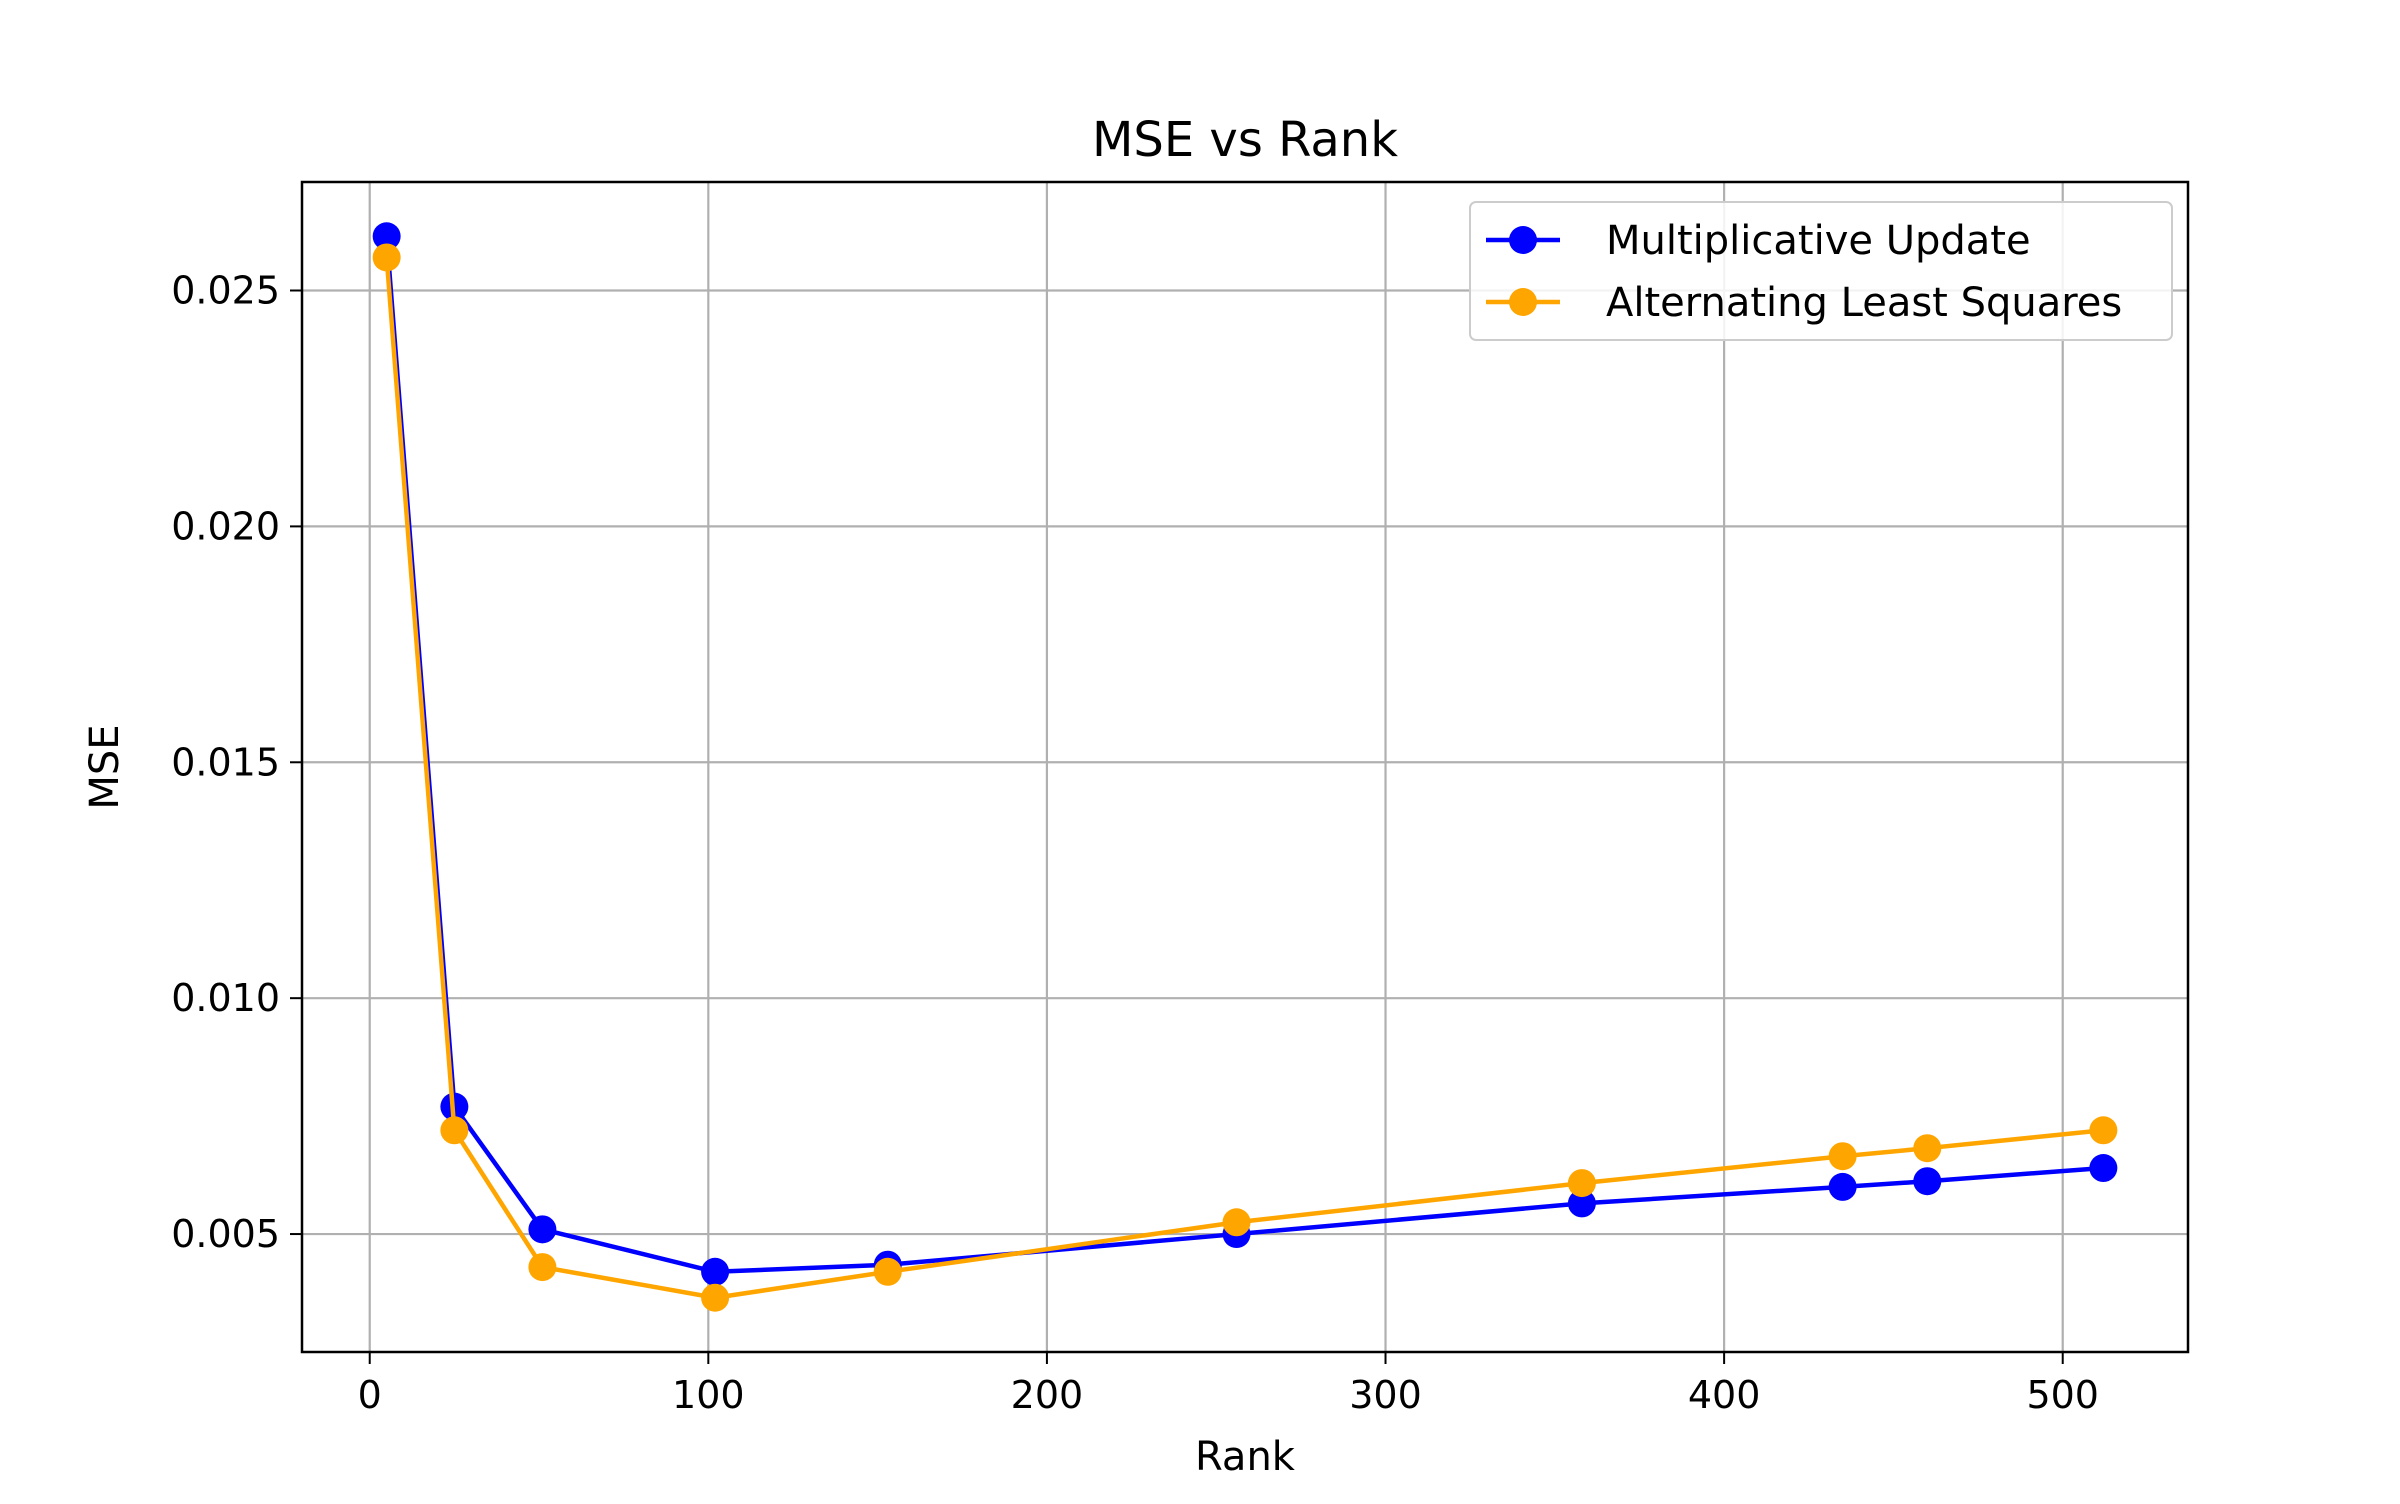 This screenshot has width=2400, height=1504. What do you see at coordinates (1724, 1395) in the screenshot?
I see `x-tick-label: 400` at bounding box center [1724, 1395].